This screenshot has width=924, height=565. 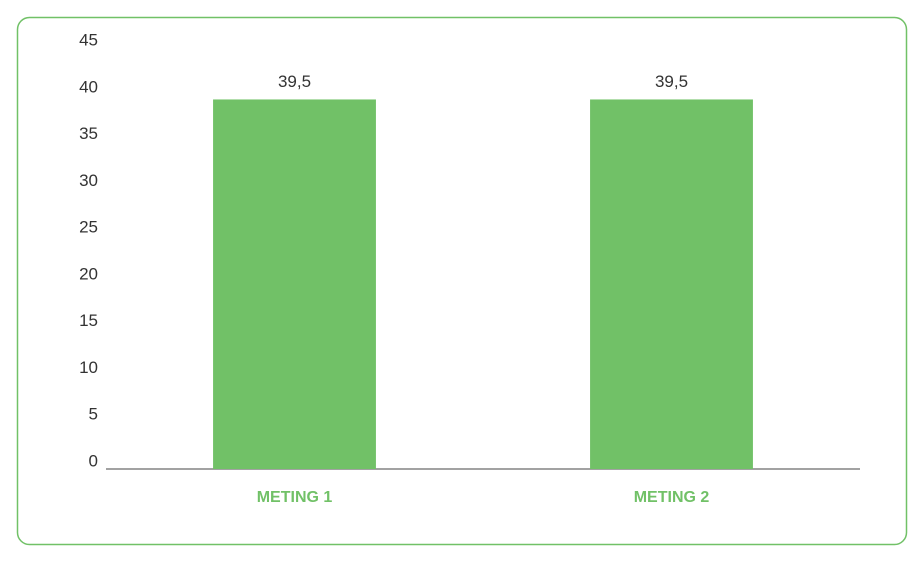 I want to click on y-tick-label: 20, so click(x=88, y=273).